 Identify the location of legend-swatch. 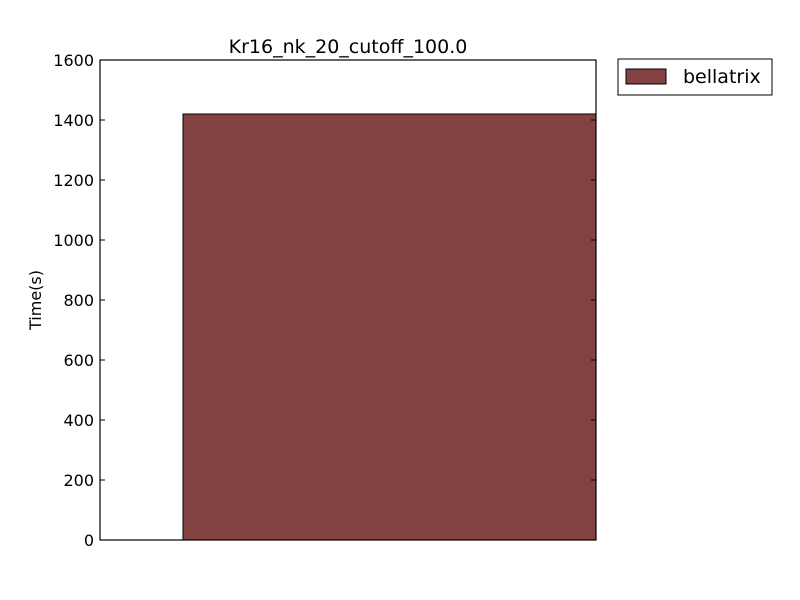
(646, 76).